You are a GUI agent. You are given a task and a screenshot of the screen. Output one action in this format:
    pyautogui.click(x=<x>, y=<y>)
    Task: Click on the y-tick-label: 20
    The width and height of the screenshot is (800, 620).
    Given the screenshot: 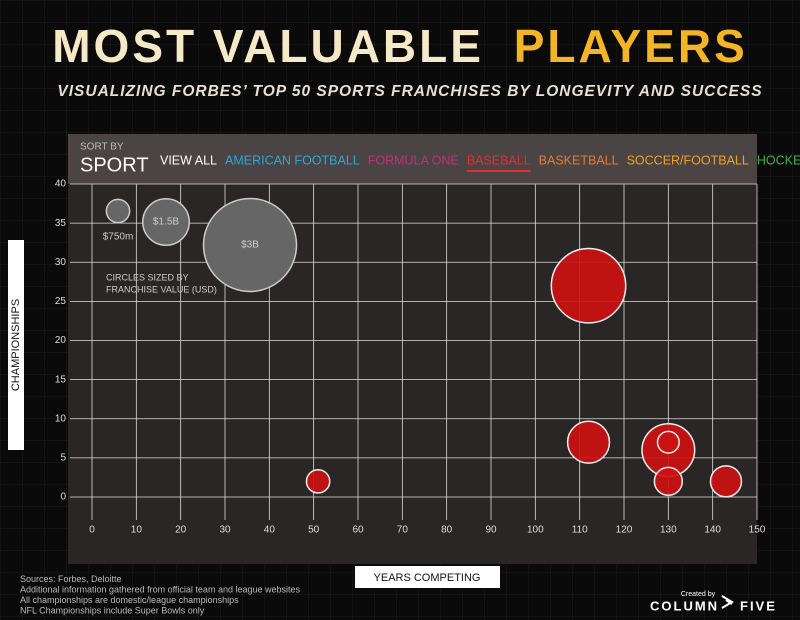 What is the action you would take?
    pyautogui.click(x=61, y=340)
    